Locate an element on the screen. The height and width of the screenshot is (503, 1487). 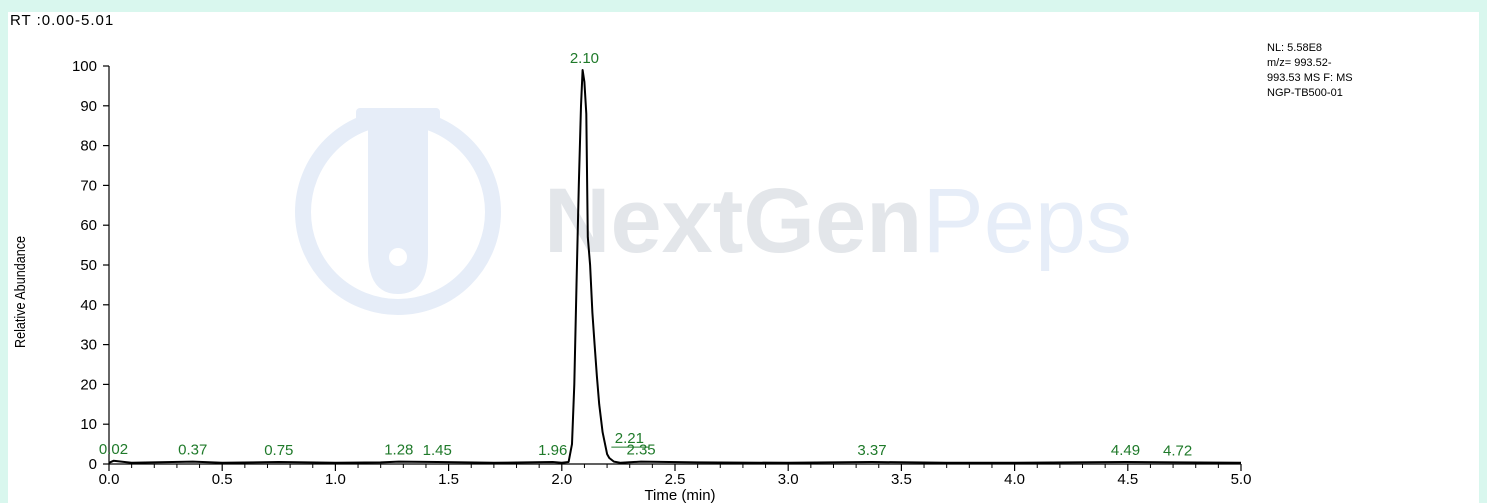
peak-label: 1.45 is located at coordinates (437, 450).